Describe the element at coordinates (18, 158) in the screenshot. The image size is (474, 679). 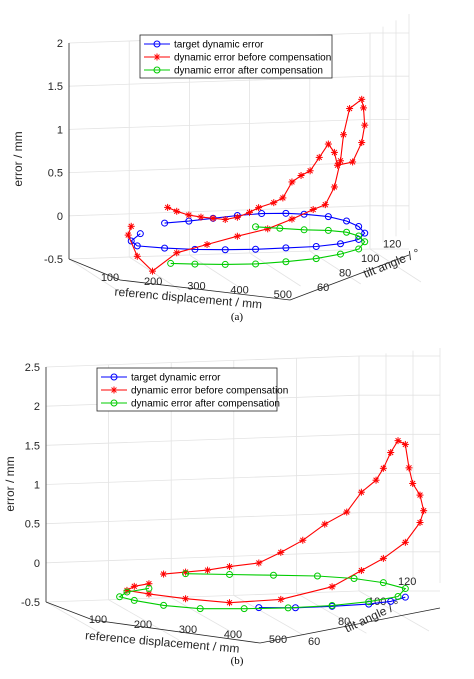
I see `z-axis-label: error / mm` at that location.